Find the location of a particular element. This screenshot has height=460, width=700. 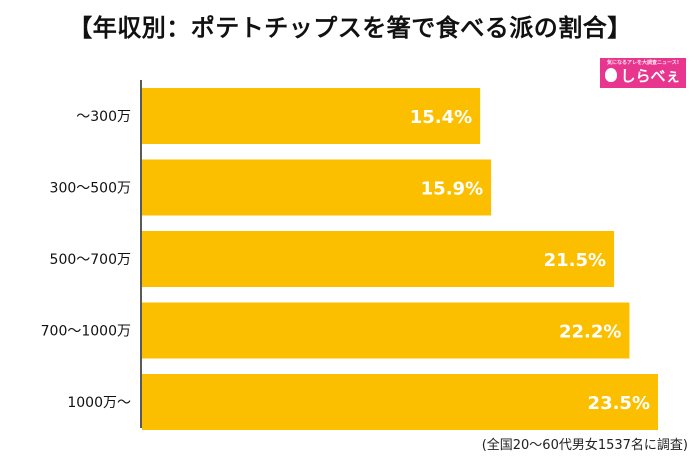

shirabee-logo: 気になるアレを大調査ニュース! しらべぇ is located at coordinates (643, 73).